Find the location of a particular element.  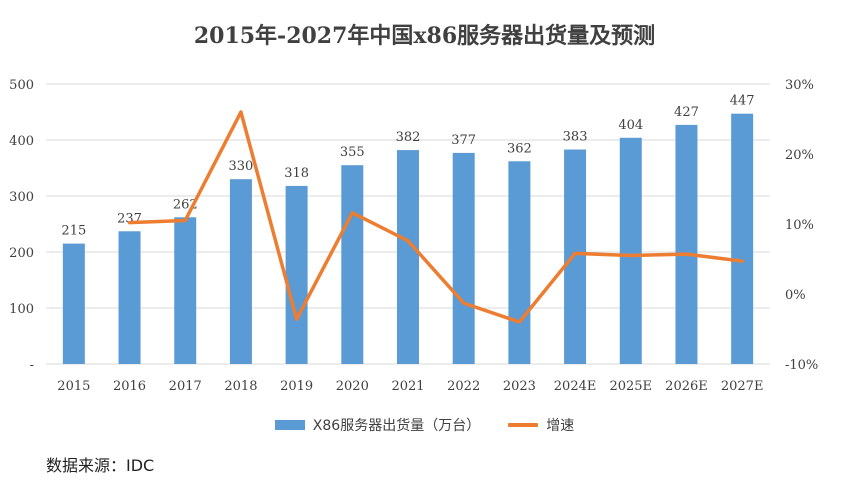

right-axis-tick-label: 30% is located at coordinates (799, 85).